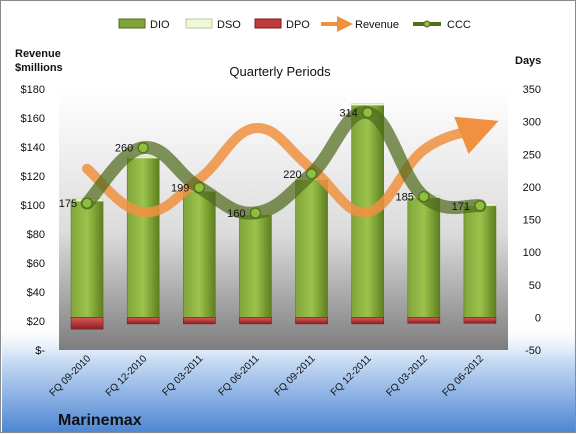 The height and width of the screenshot is (434, 576). What do you see at coordinates (180, 189) in the screenshot?
I see `ccc-data-label: 199` at bounding box center [180, 189].